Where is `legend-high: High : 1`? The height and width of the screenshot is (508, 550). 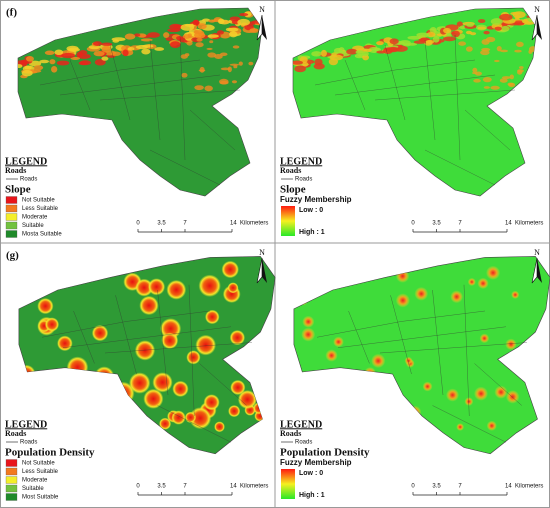
legend-high: High : 1 is located at coordinates (312, 495).